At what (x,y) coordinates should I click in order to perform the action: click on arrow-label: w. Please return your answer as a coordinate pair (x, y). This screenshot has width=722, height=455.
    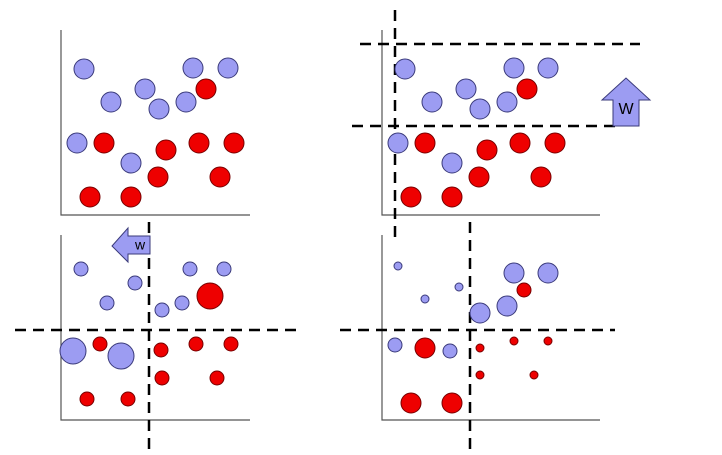
    Looking at the image, I should click on (140, 245).